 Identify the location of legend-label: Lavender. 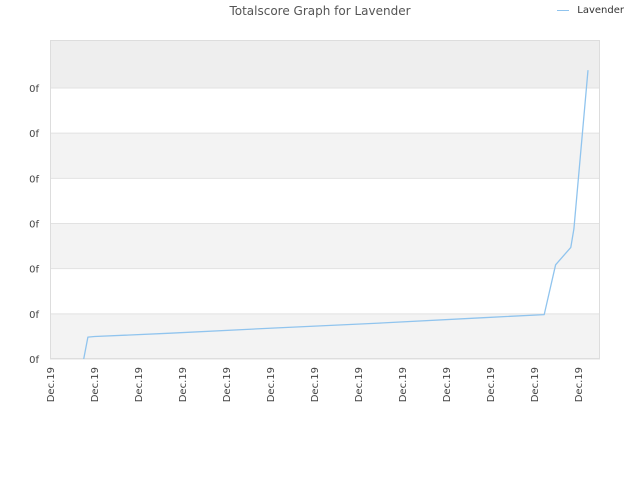
(600, 10).